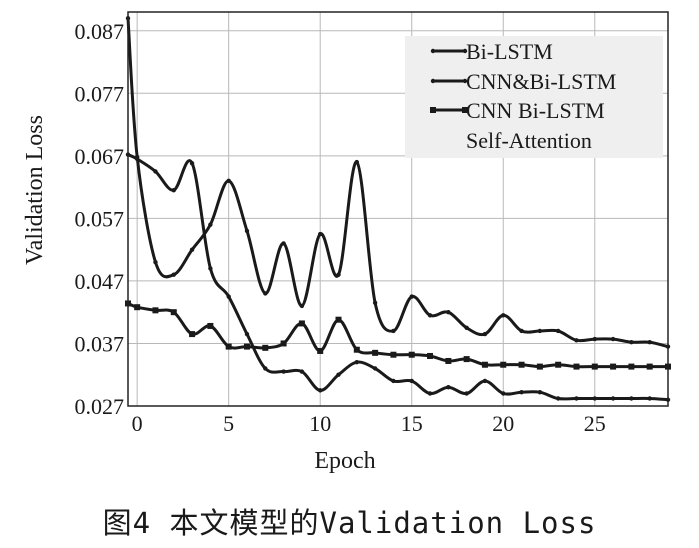 The width and height of the screenshot is (699, 548). I want to click on legend-box, so click(534, 97).